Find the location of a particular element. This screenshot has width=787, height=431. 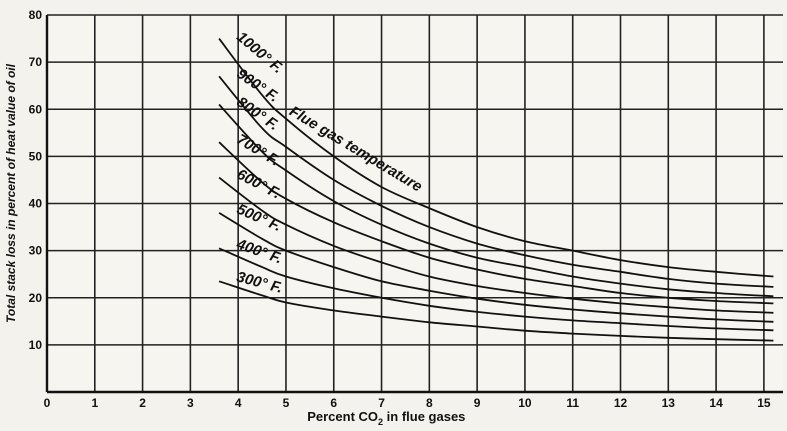

x-tick-label: 12 is located at coordinates (621, 403).